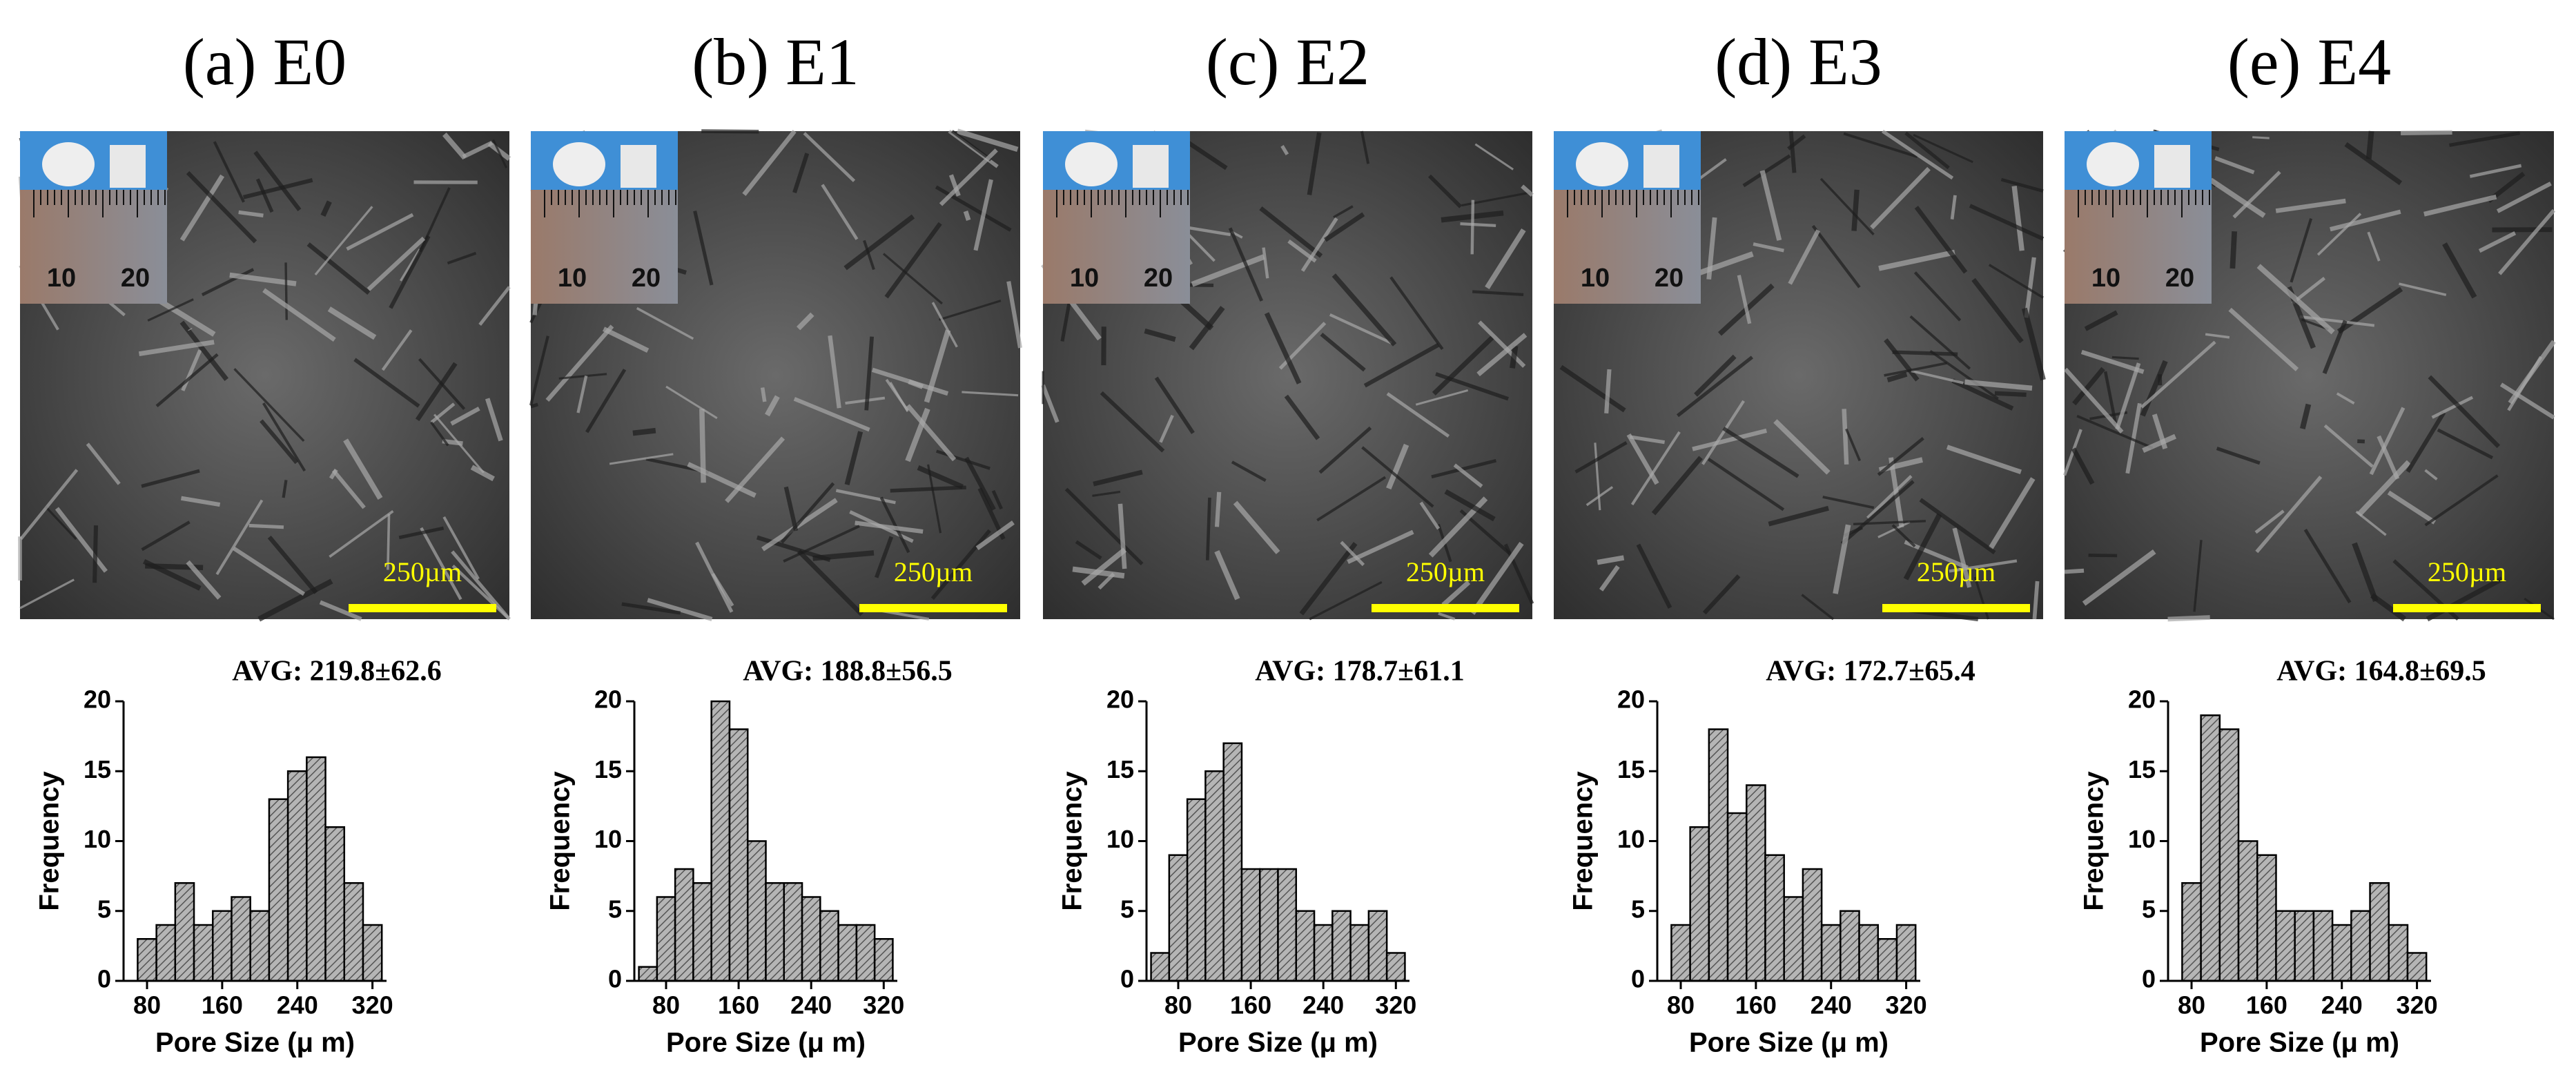 This screenshot has height=1092, width=2576. Describe the element at coordinates (1127, 979) in the screenshot. I see `y-tick-label: 0` at that location.